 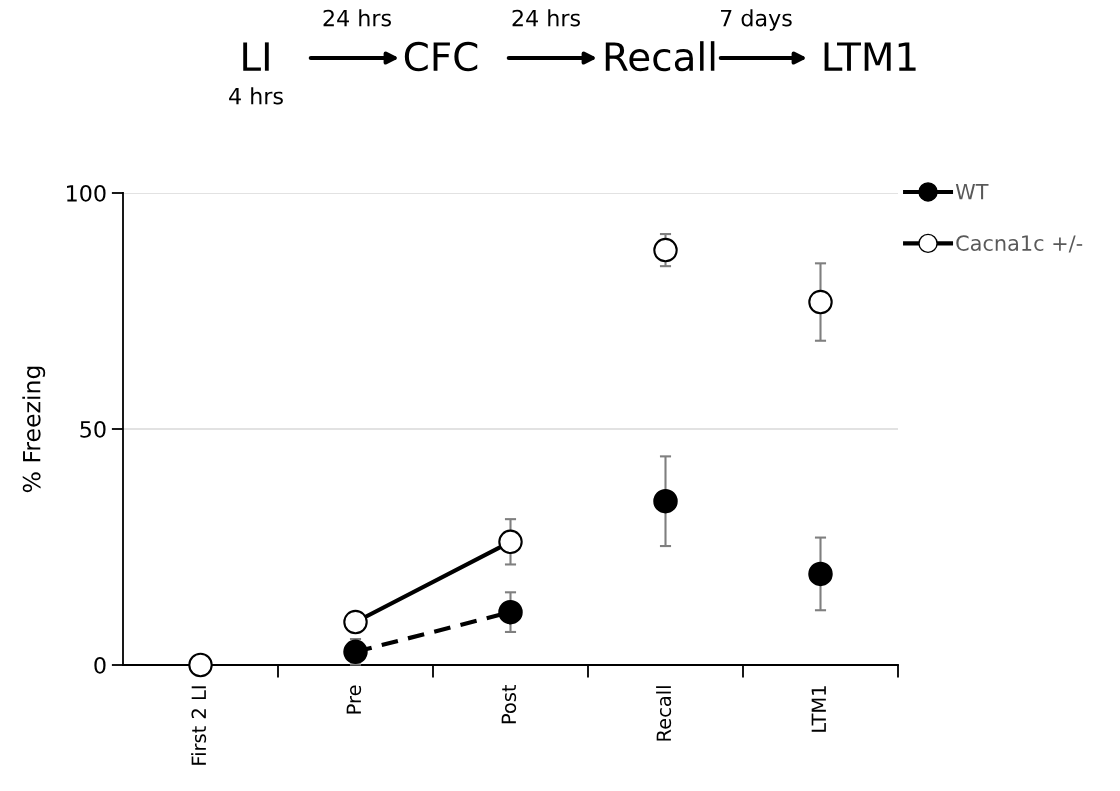 I want to click on legend-label: WT, so click(x=972, y=192).